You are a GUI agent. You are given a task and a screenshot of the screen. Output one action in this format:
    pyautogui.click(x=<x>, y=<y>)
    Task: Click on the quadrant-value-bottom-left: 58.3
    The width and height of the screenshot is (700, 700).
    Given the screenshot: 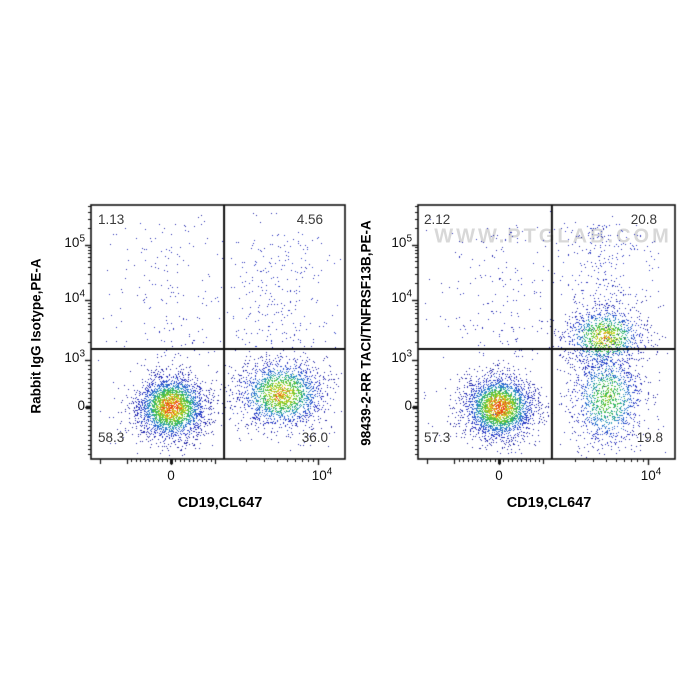 What is the action you would take?
    pyautogui.click(x=111, y=437)
    